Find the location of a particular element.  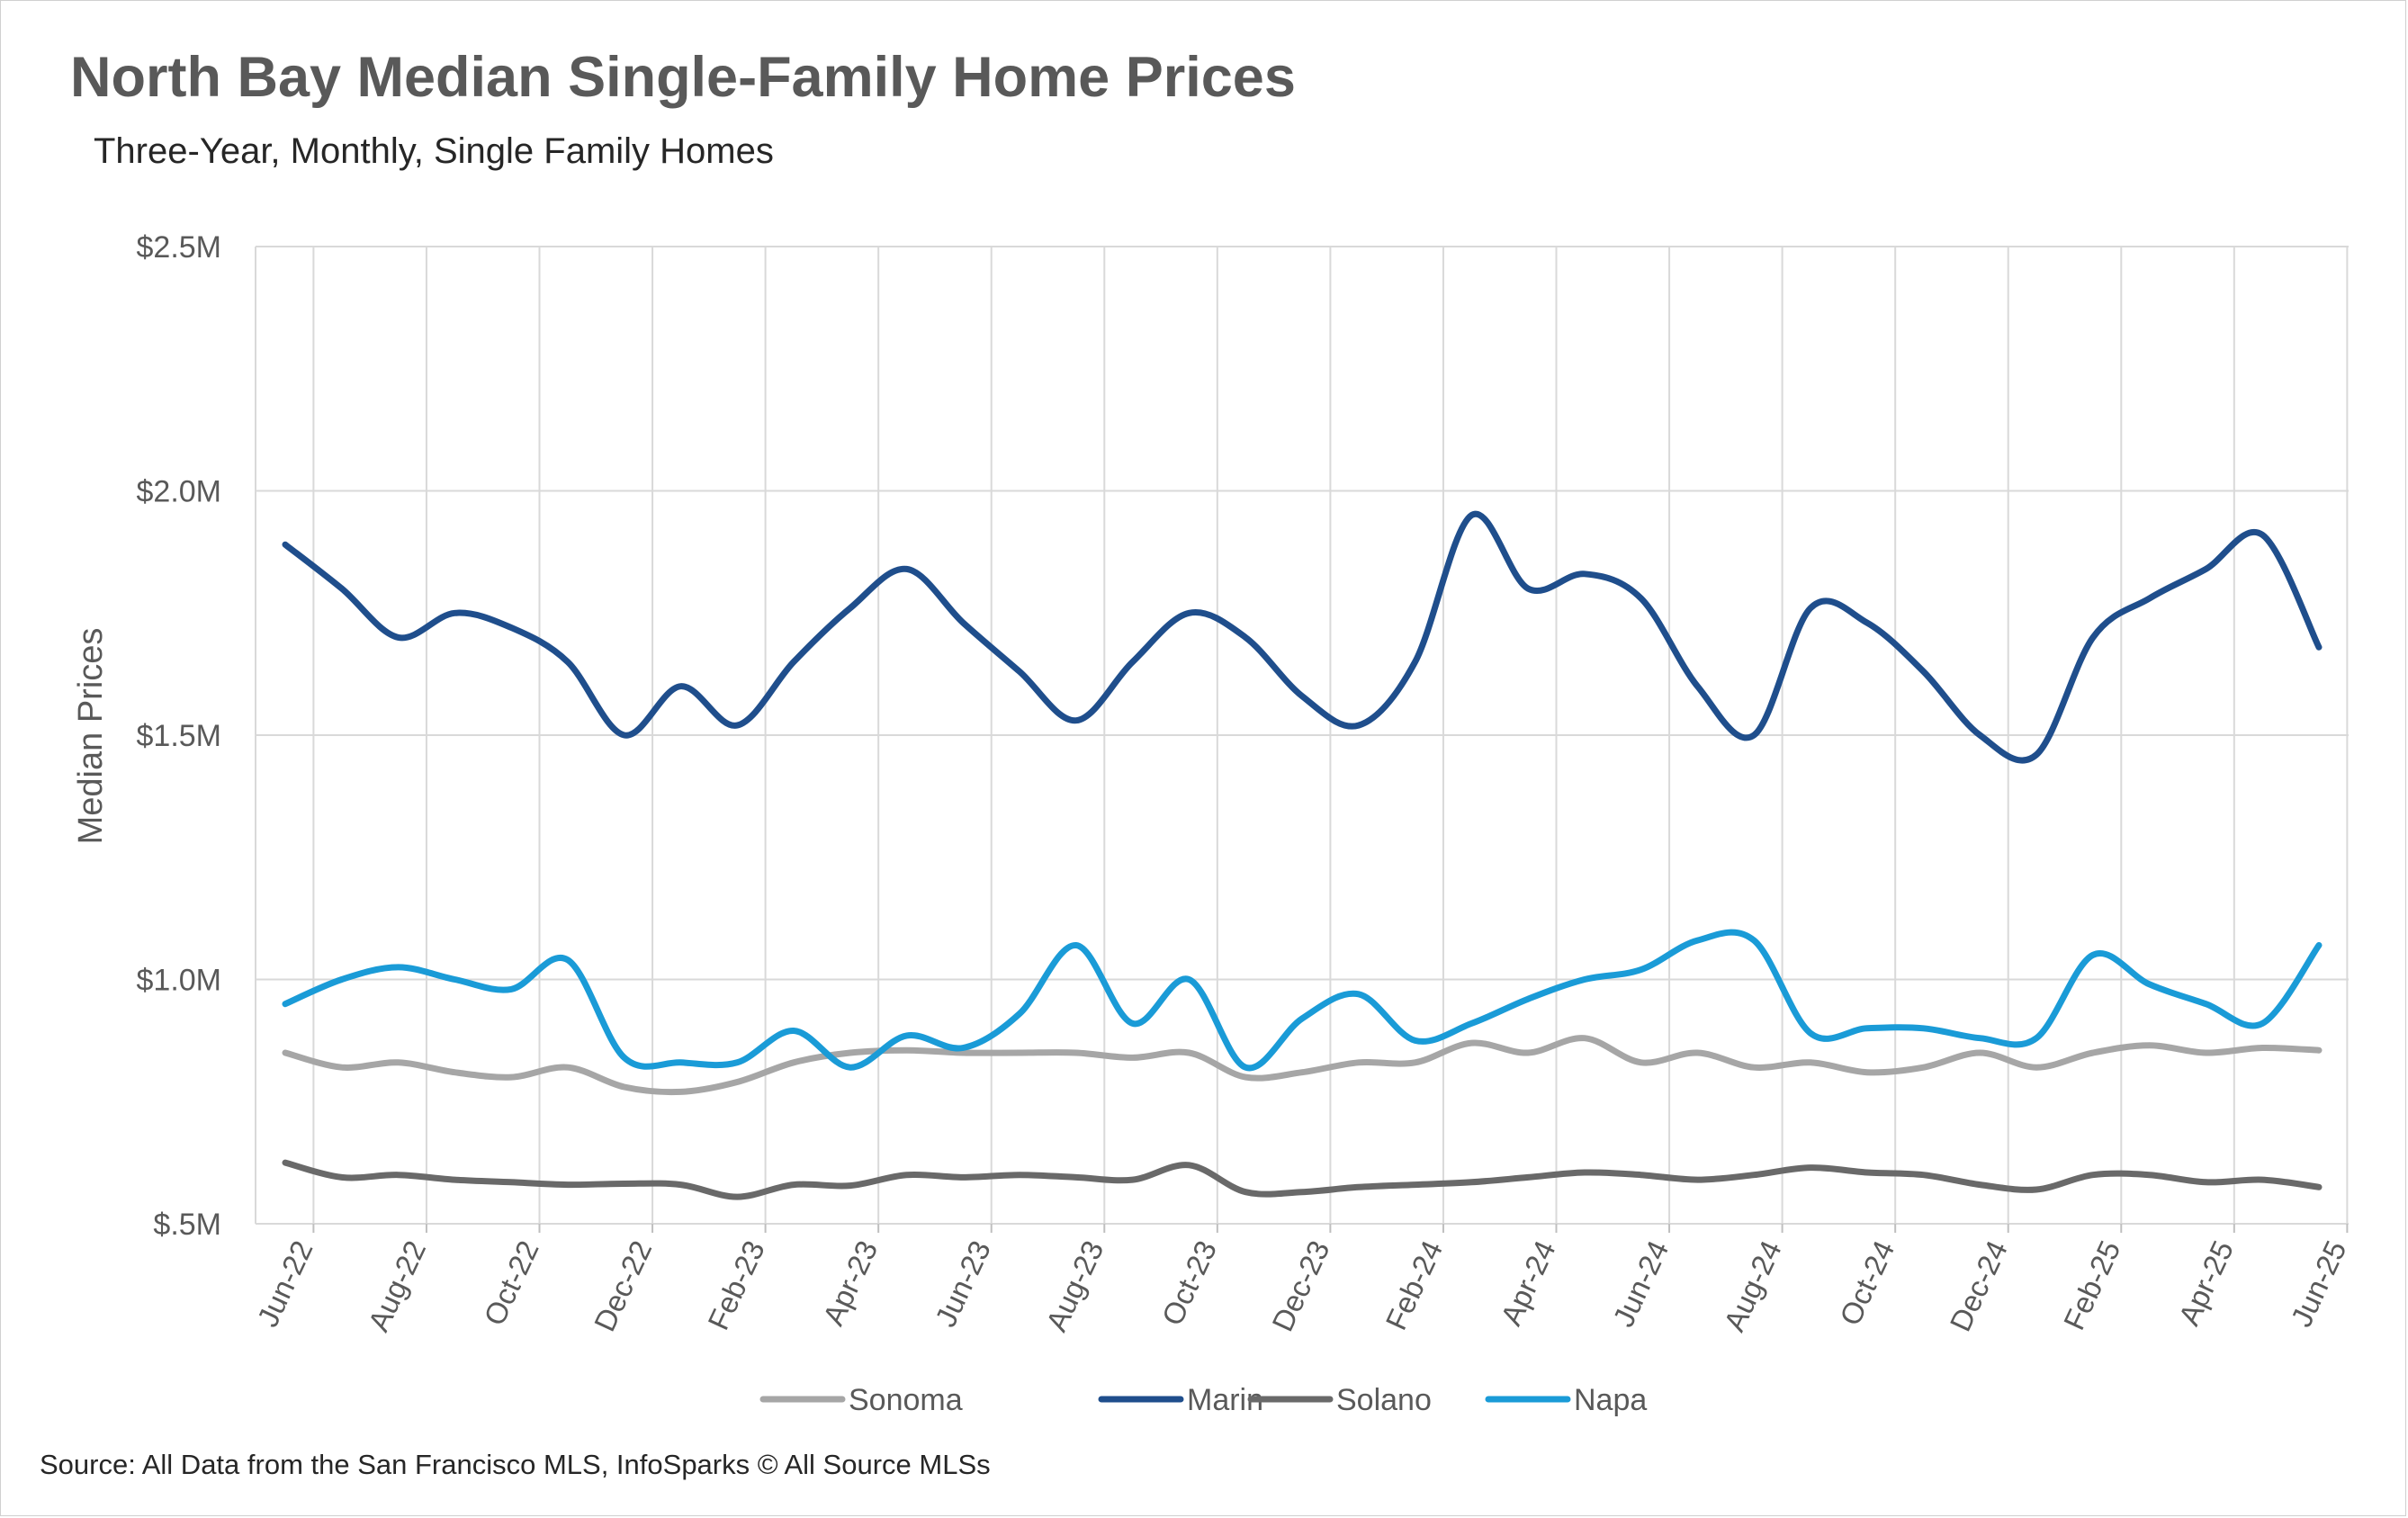

x-tick-label: Jun-23 is located at coordinates (963, 1283).